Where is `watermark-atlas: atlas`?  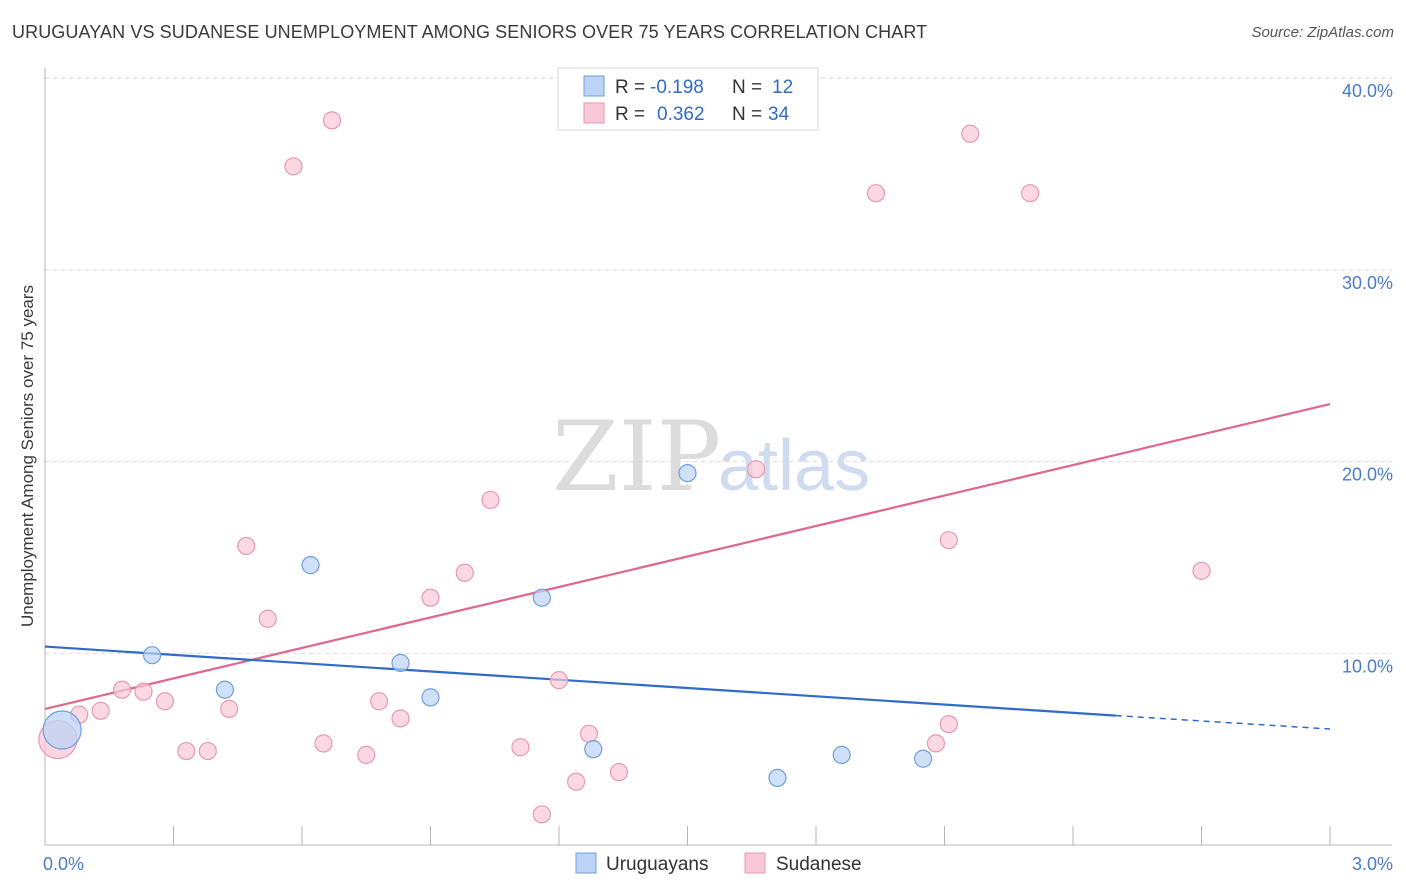 watermark-atlas: atlas is located at coordinates (794, 466).